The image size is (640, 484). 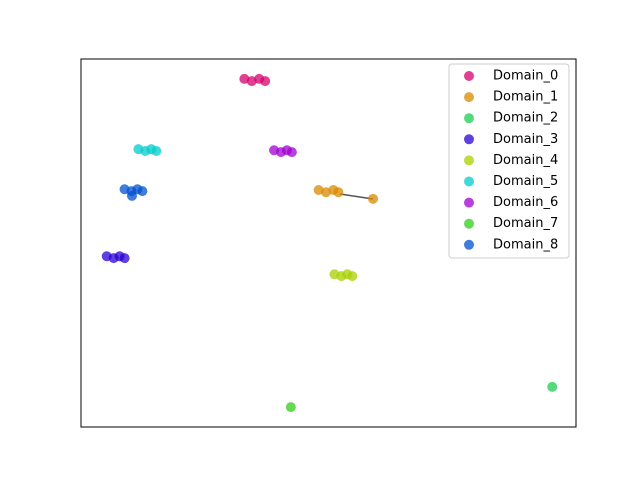 I want to click on legend-label: Domain_6, so click(x=525, y=202).